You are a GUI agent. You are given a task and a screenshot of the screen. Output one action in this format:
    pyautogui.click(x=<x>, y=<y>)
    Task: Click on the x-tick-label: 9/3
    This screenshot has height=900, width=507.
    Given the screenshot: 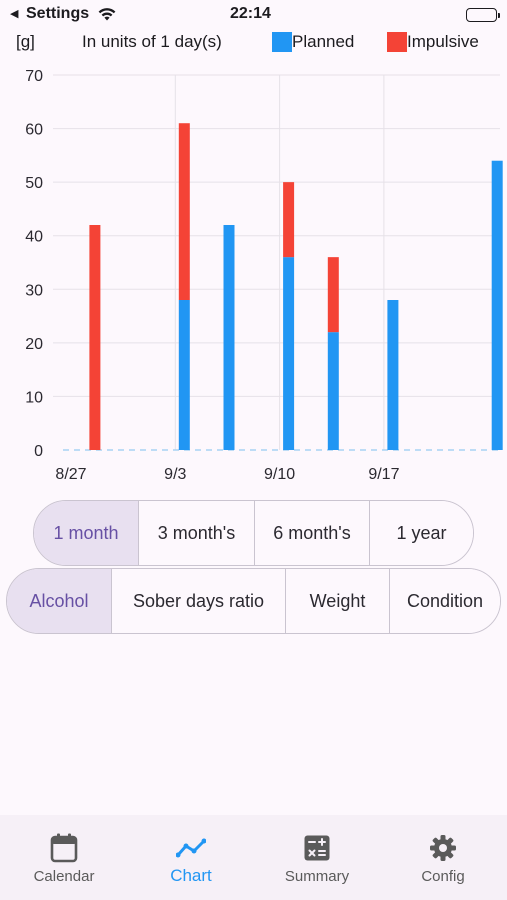 What is the action you would take?
    pyautogui.click(x=175, y=474)
    